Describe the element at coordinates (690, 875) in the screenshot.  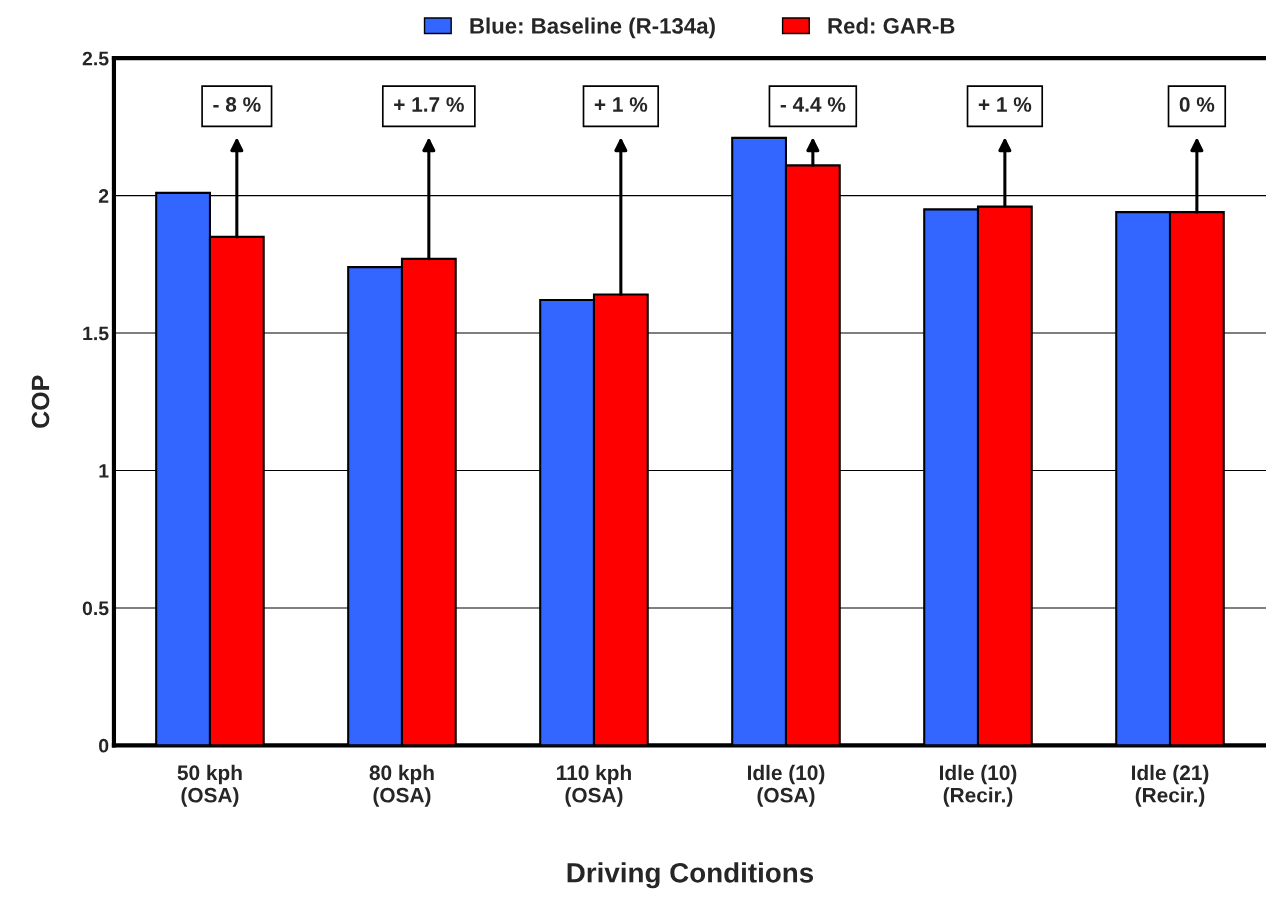
I see `x-axis-title: Driving Conditions` at that location.